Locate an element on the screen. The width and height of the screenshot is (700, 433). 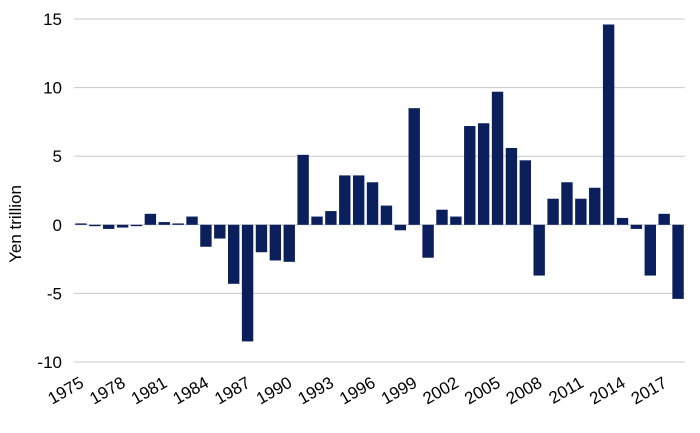
y-tick-label: -5 is located at coordinates (54, 293).